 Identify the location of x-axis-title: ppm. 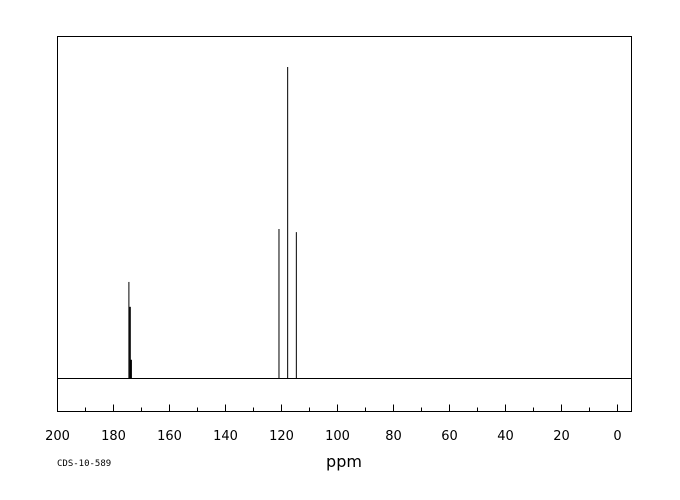
(344, 461).